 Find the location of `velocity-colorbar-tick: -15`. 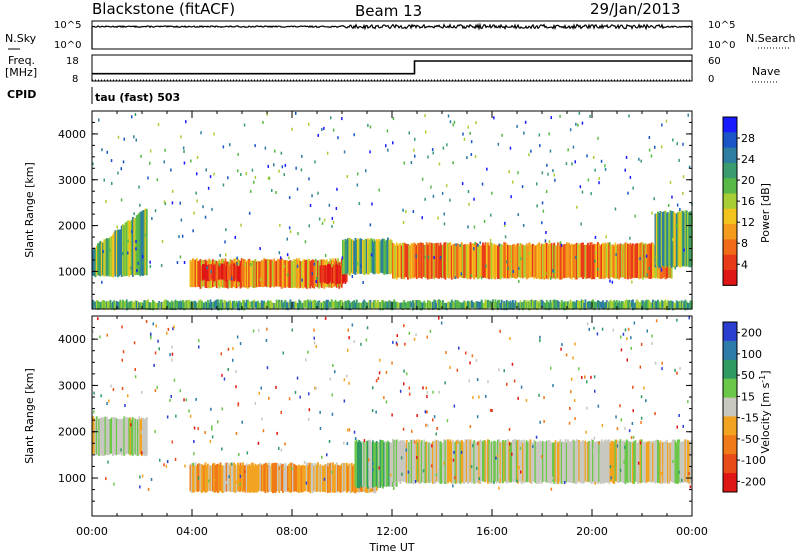

velocity-colorbar-tick: -15 is located at coordinates (750, 418).